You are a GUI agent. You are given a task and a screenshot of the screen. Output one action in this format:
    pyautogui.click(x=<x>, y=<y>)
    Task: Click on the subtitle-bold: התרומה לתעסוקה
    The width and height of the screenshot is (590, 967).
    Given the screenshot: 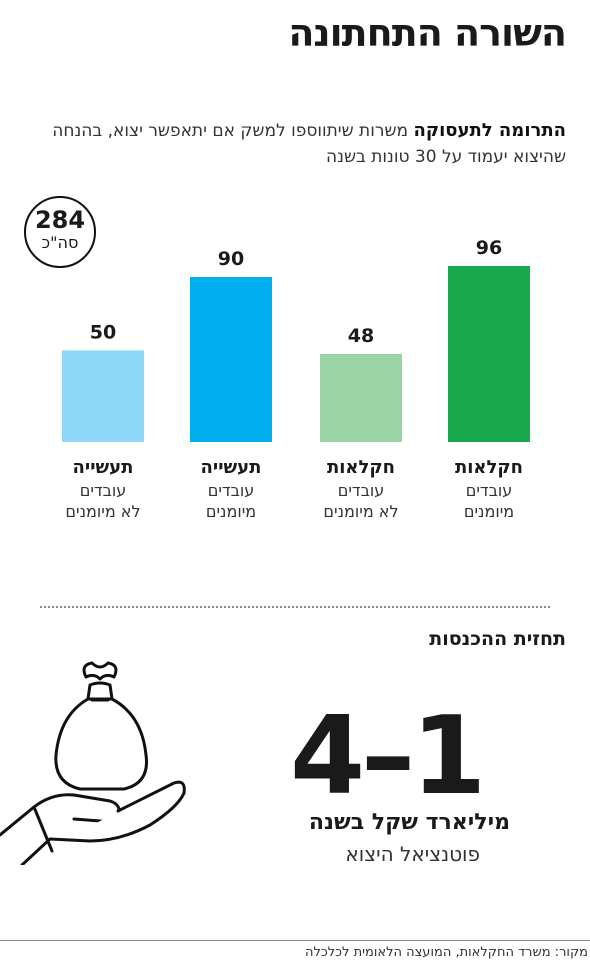 What is the action you would take?
    pyautogui.click(x=489, y=130)
    